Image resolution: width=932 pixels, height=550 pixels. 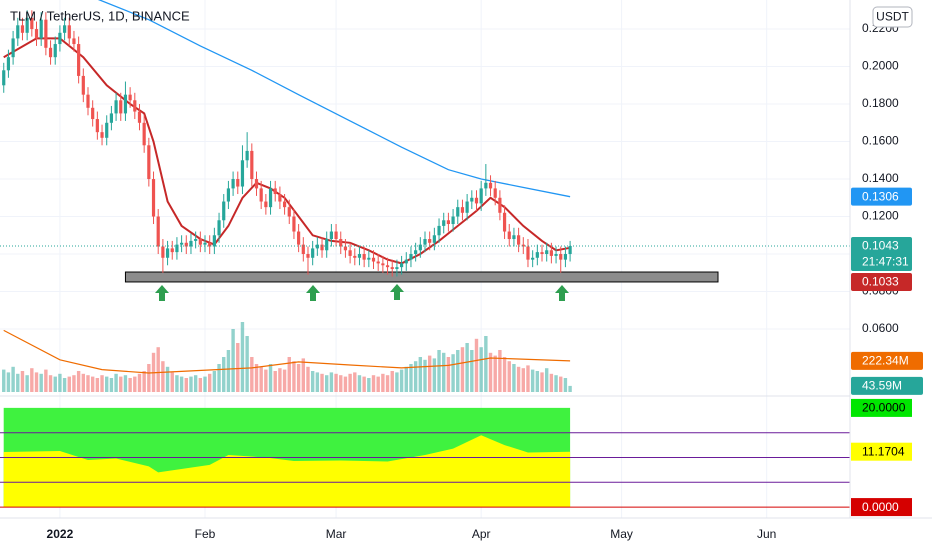 What do you see at coordinates (880, 328) in the screenshot?
I see `y-tick-label: 0.0600` at bounding box center [880, 328].